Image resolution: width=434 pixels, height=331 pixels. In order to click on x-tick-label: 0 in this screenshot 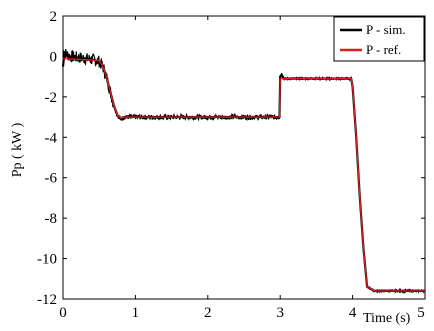, I will do `click(63, 313)`.